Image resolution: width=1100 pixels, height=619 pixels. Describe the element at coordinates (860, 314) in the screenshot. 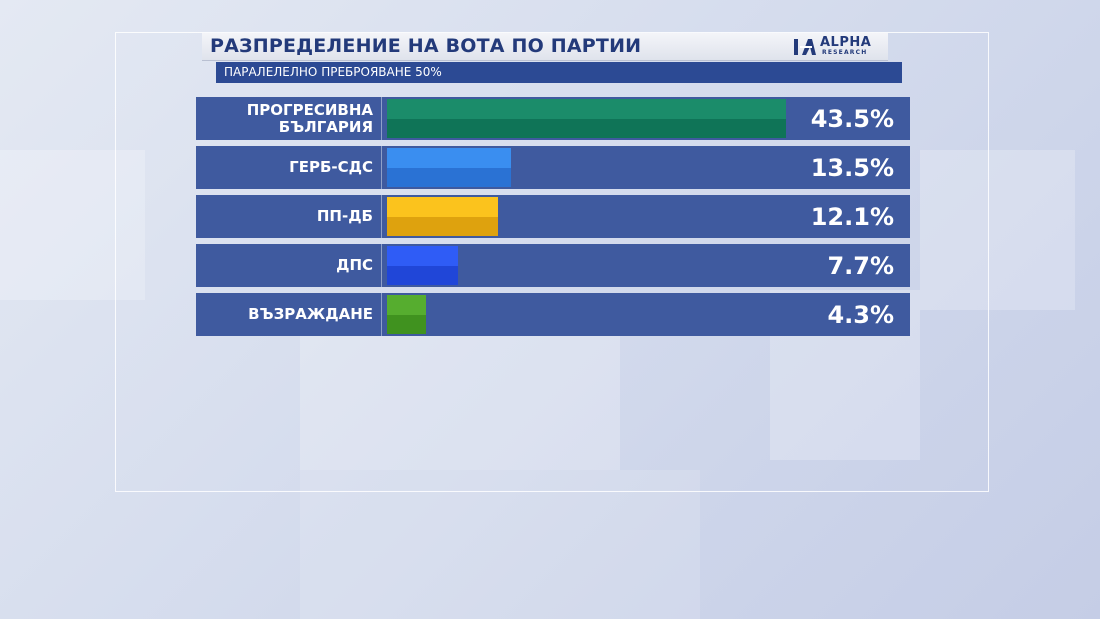

I see `data-label: 4.3%` at that location.